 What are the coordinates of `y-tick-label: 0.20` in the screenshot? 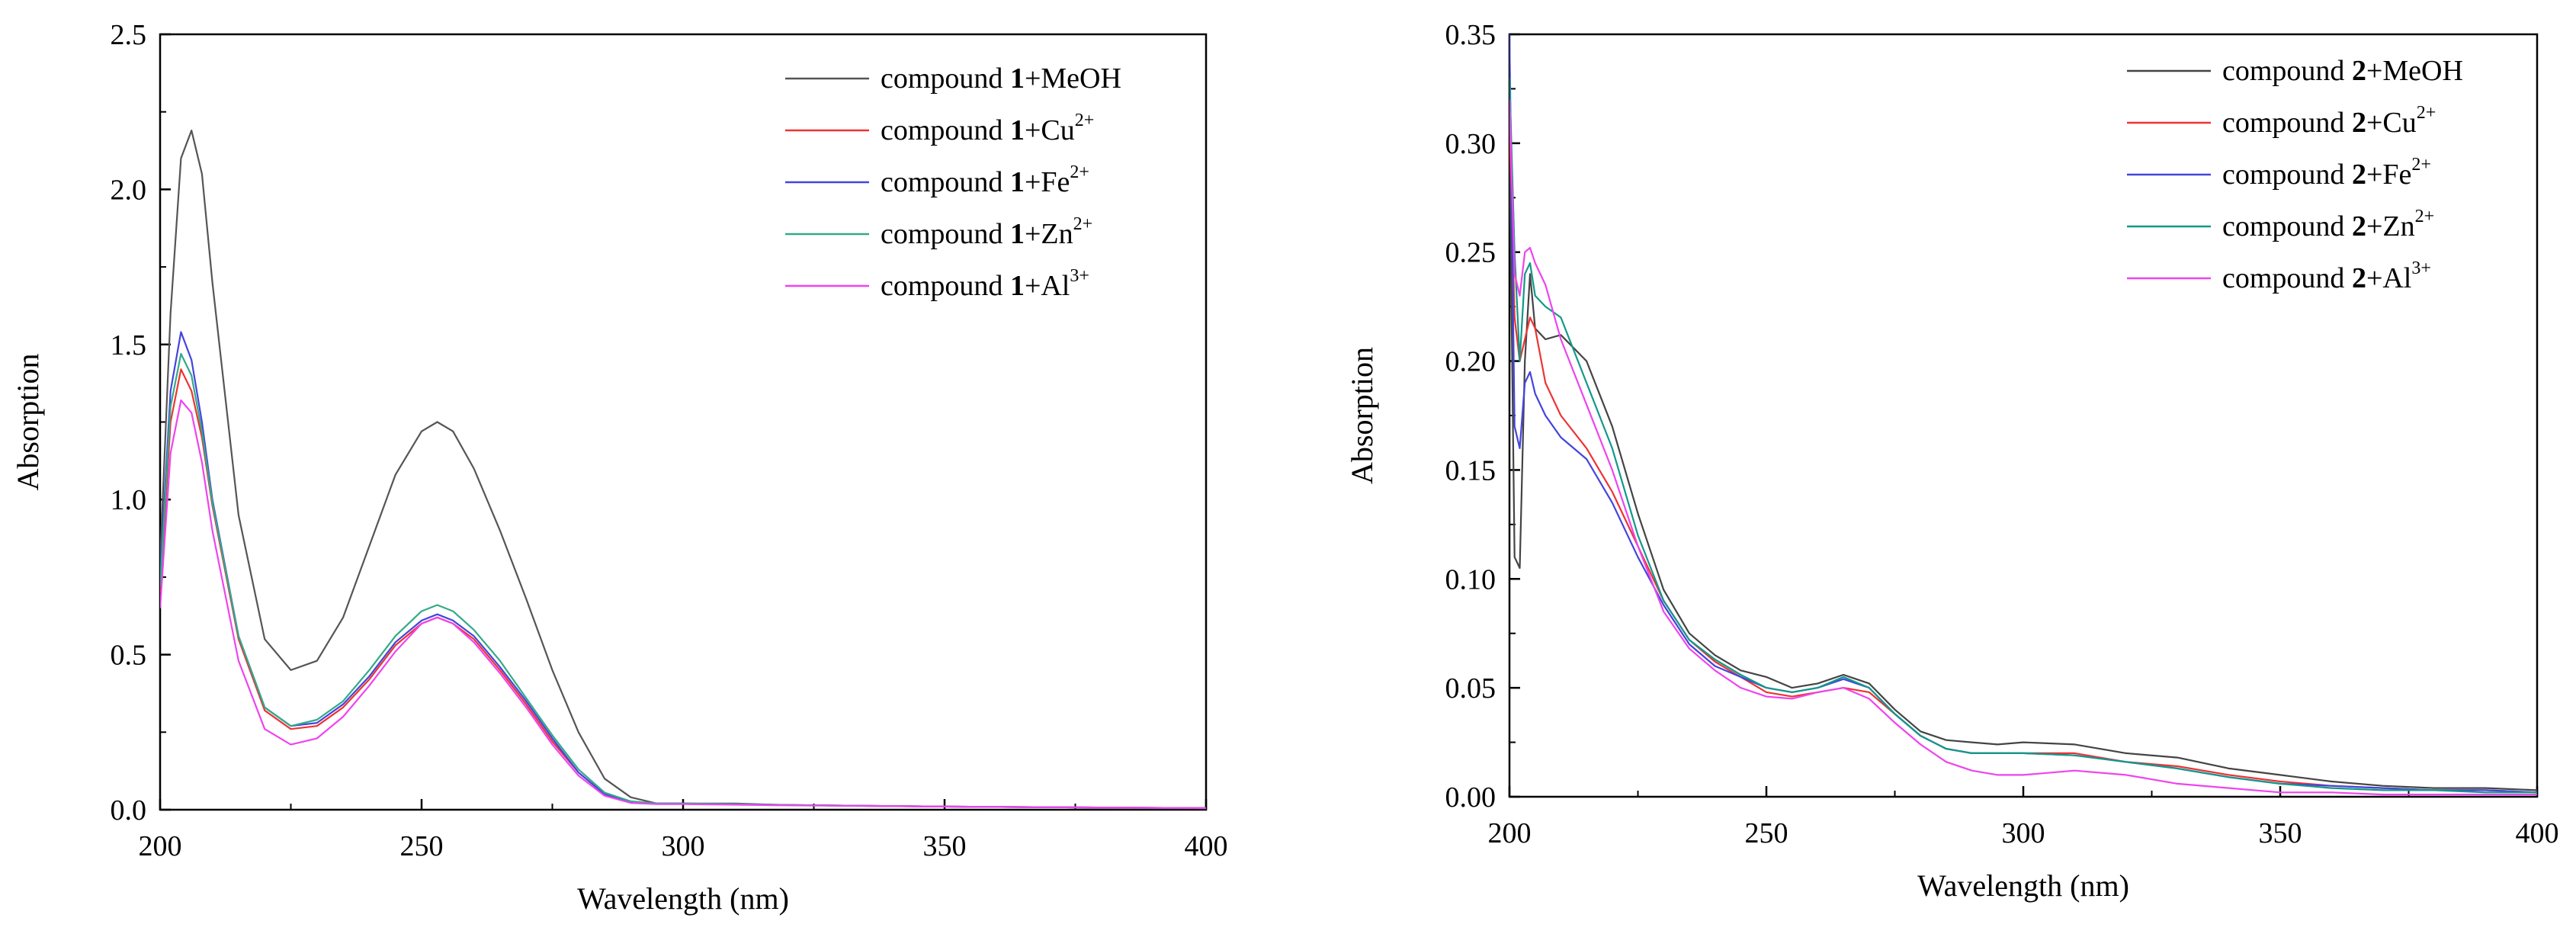 It's located at (1471, 362).